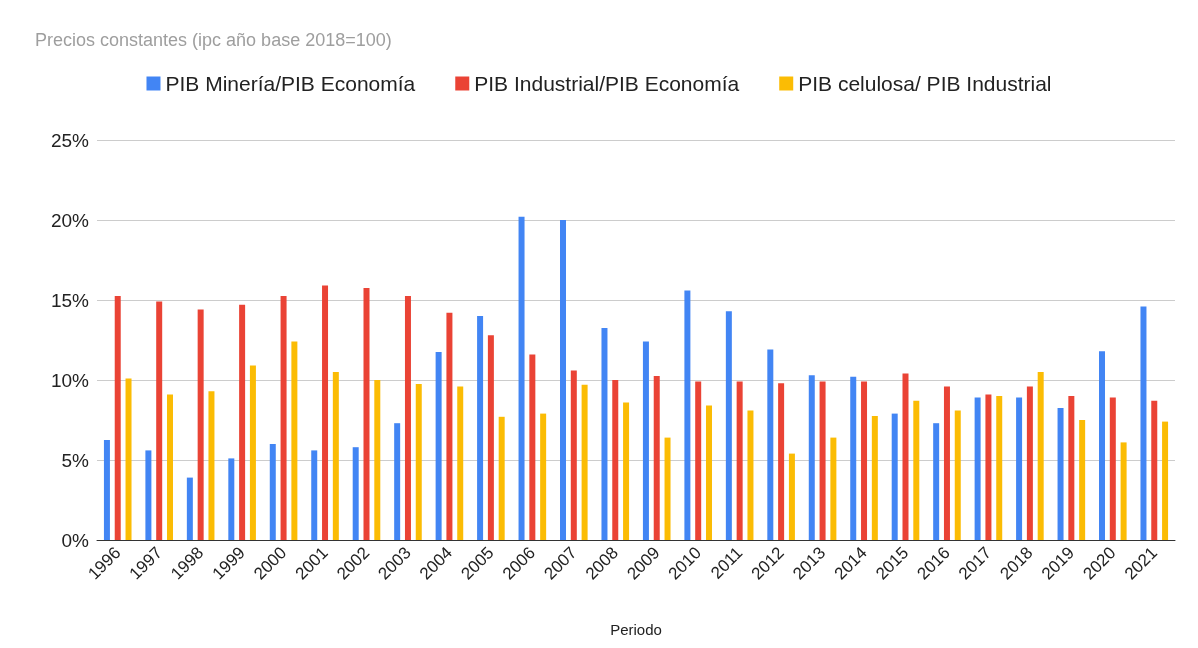 The height and width of the screenshot is (648, 1198). I want to click on y-tick-label: 25%, so click(70, 140).